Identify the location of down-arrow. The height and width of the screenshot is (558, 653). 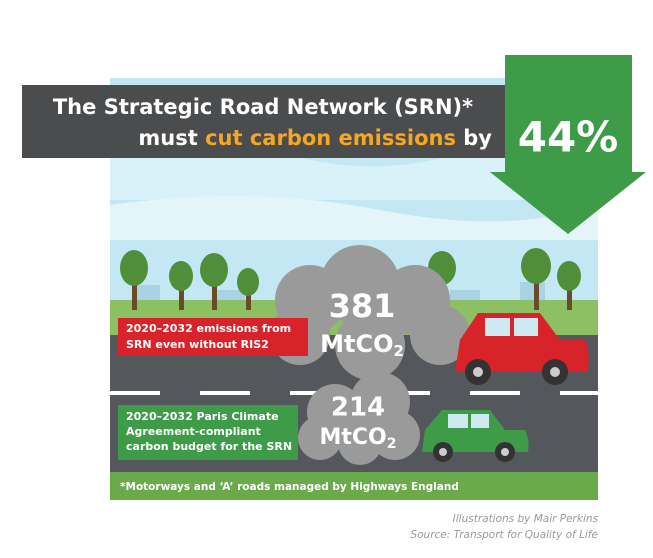
(568, 144).